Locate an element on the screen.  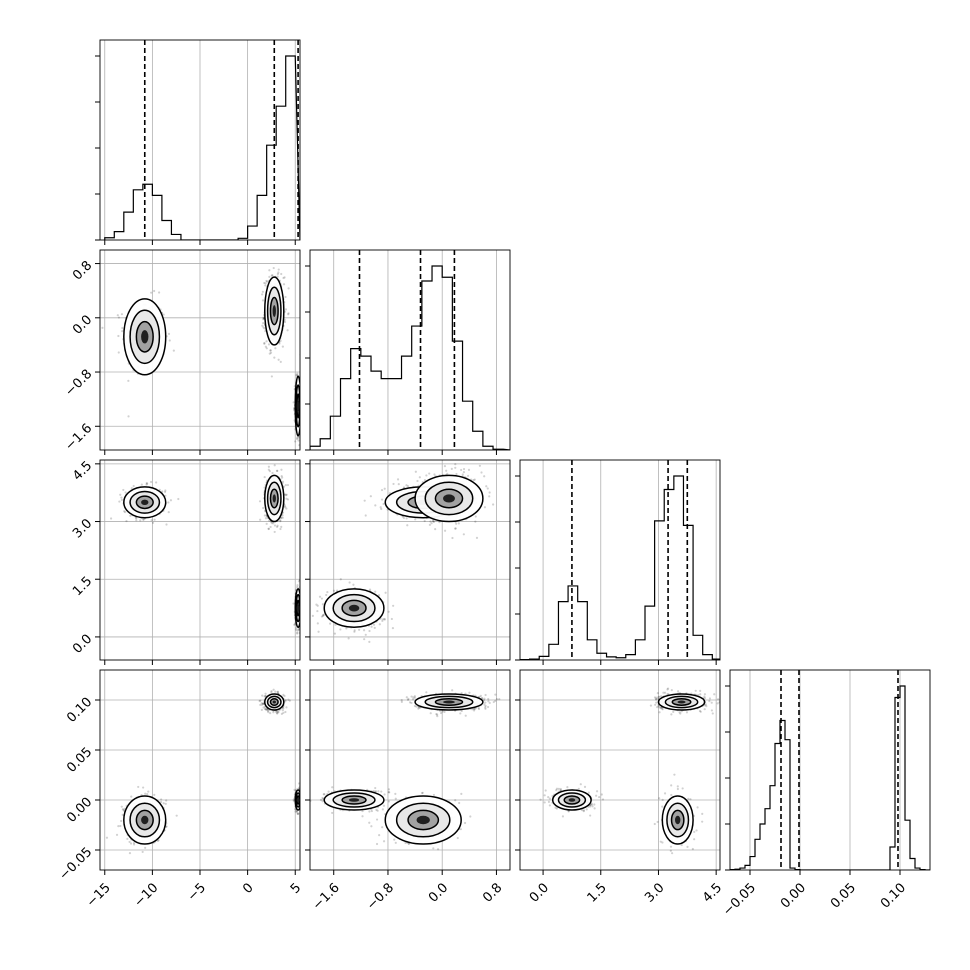
scatter-density is located at coordinates (206, 549).